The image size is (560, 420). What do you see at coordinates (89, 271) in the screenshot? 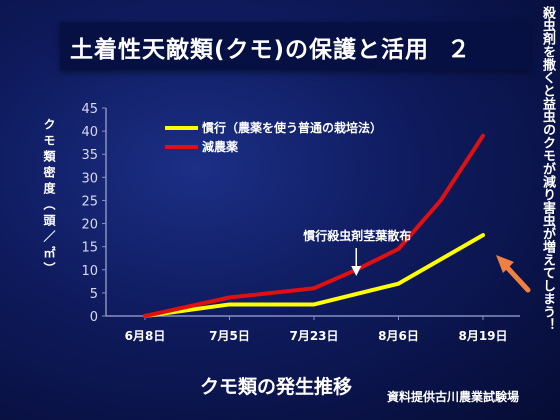
I see `y-tick-label: 10` at bounding box center [89, 271].